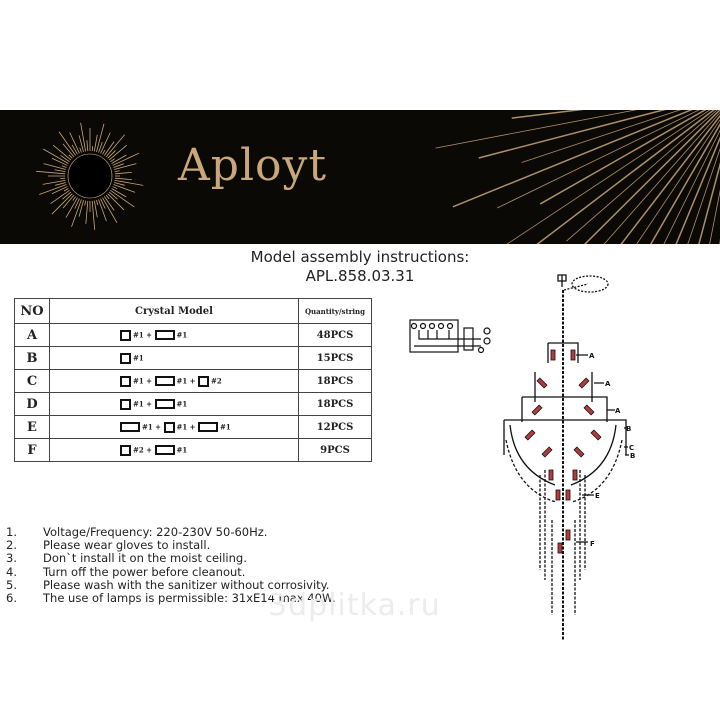 This screenshot has height=720, width=720. What do you see at coordinates (253, 165) in the screenshot?
I see `brand-logo: Aployt` at bounding box center [253, 165].